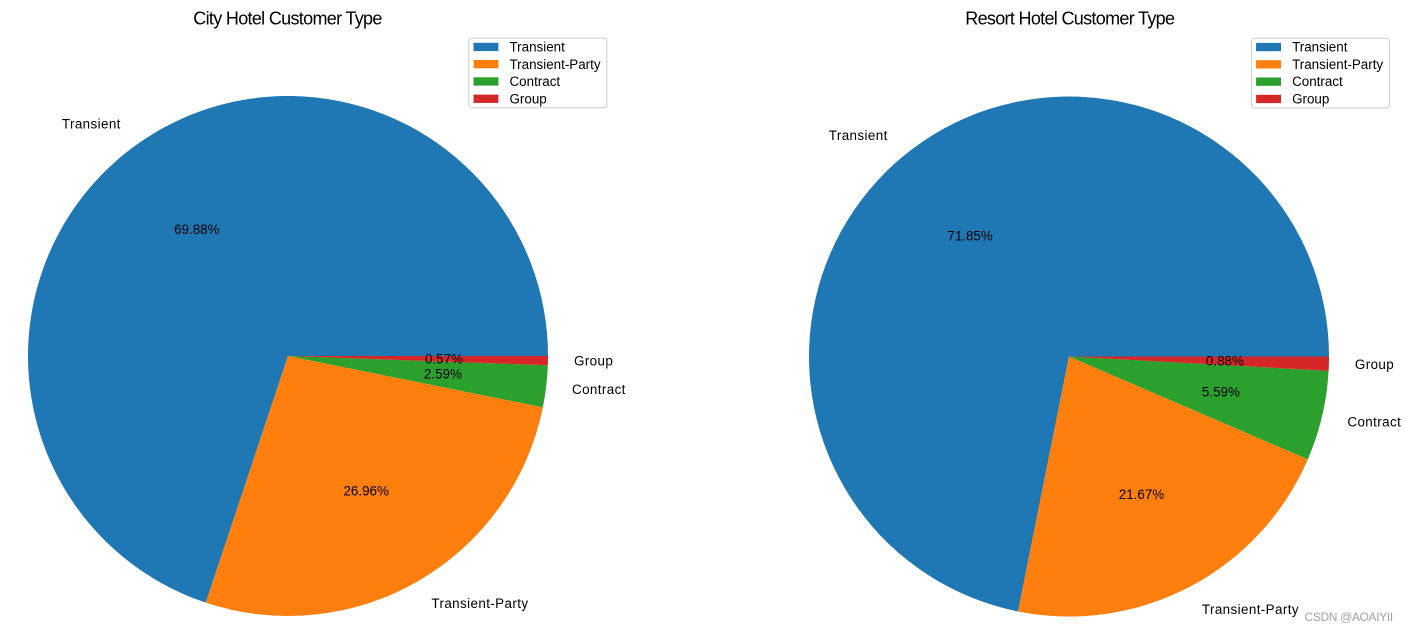 This screenshot has height=636, width=1406. Describe the element at coordinates (444, 358) in the screenshot. I see `svg-text: 0.57%` at that location.